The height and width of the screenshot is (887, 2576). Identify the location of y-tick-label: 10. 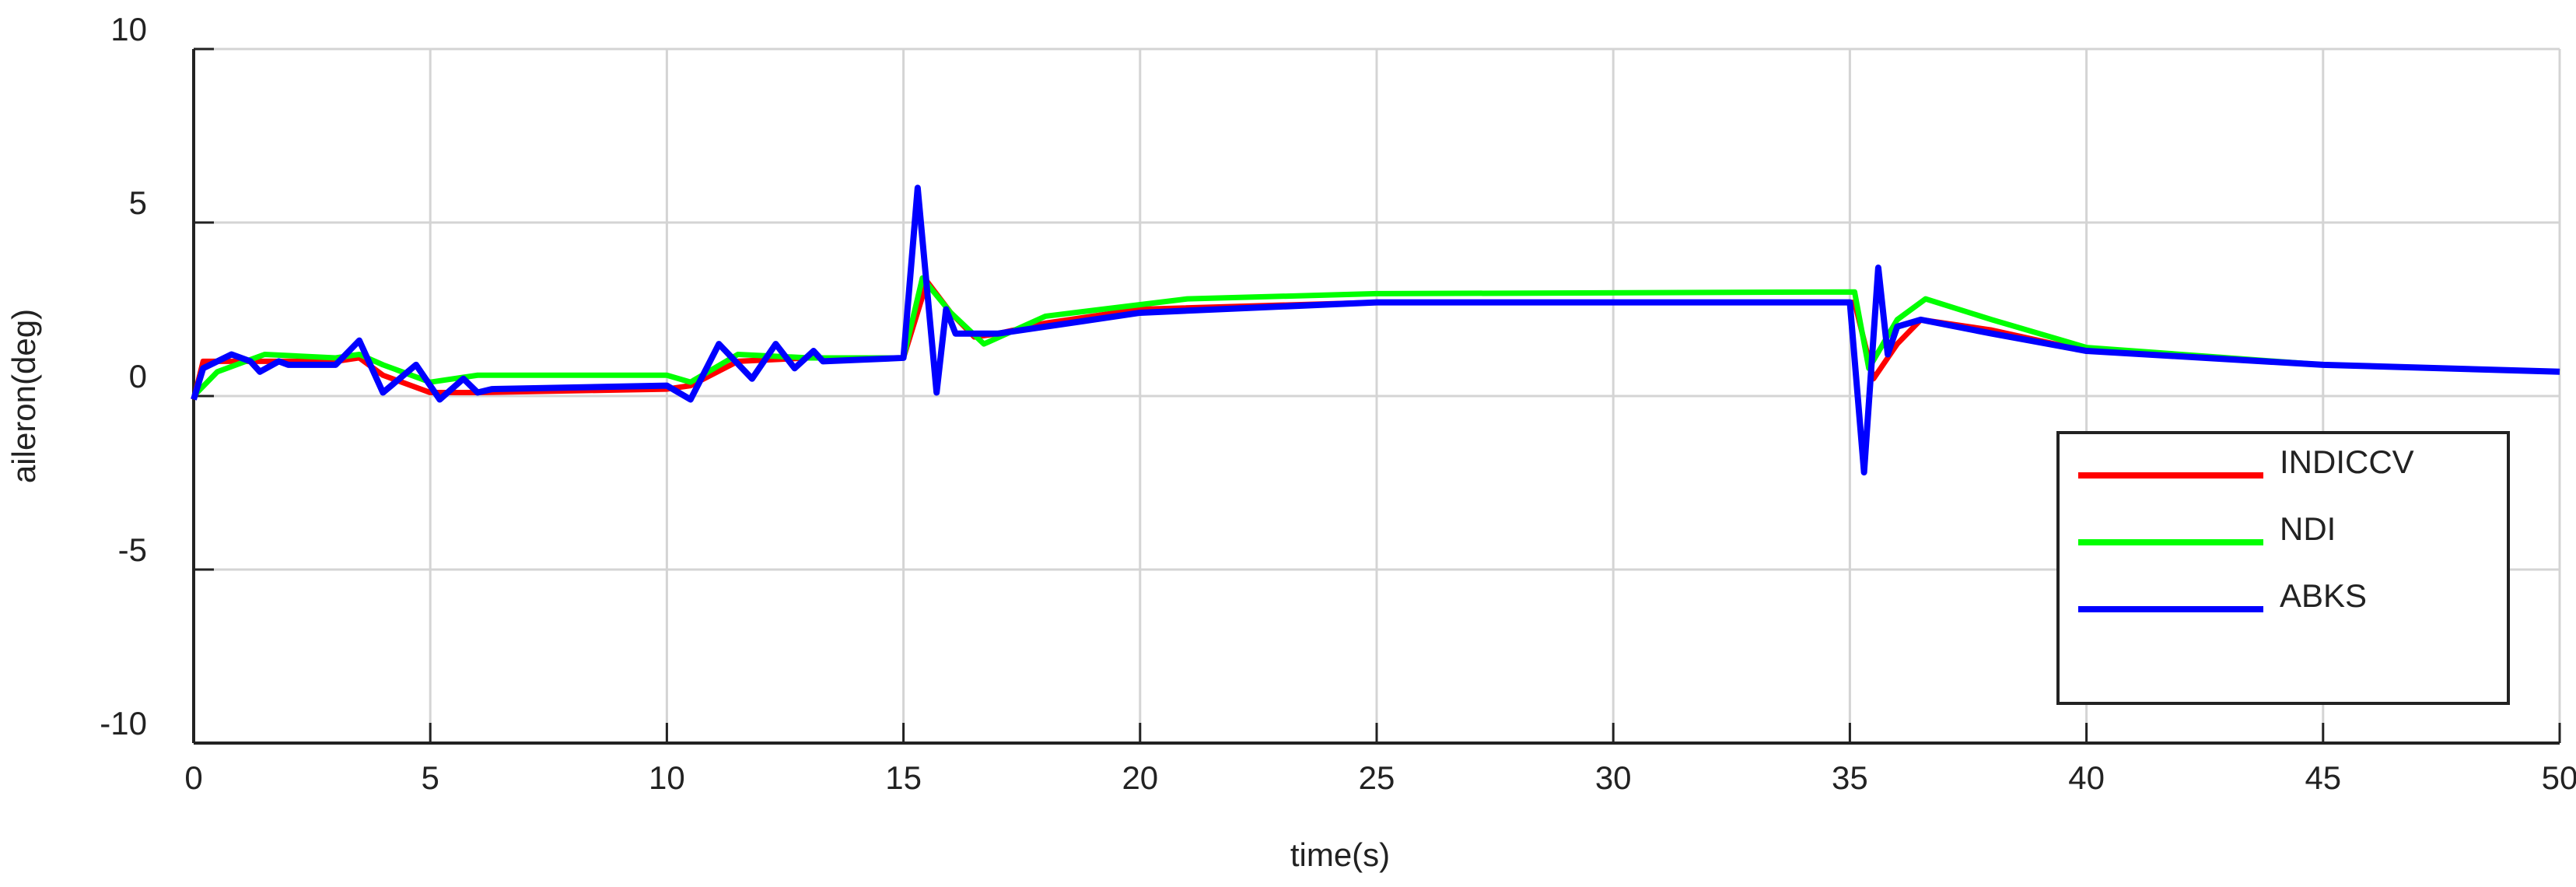
(128, 29).